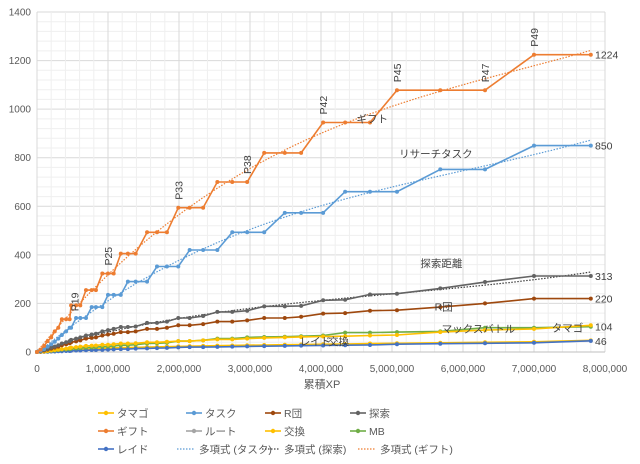  What do you see at coordinates (37, 369) in the screenshot?
I see `x-tick-label: 0` at bounding box center [37, 369].